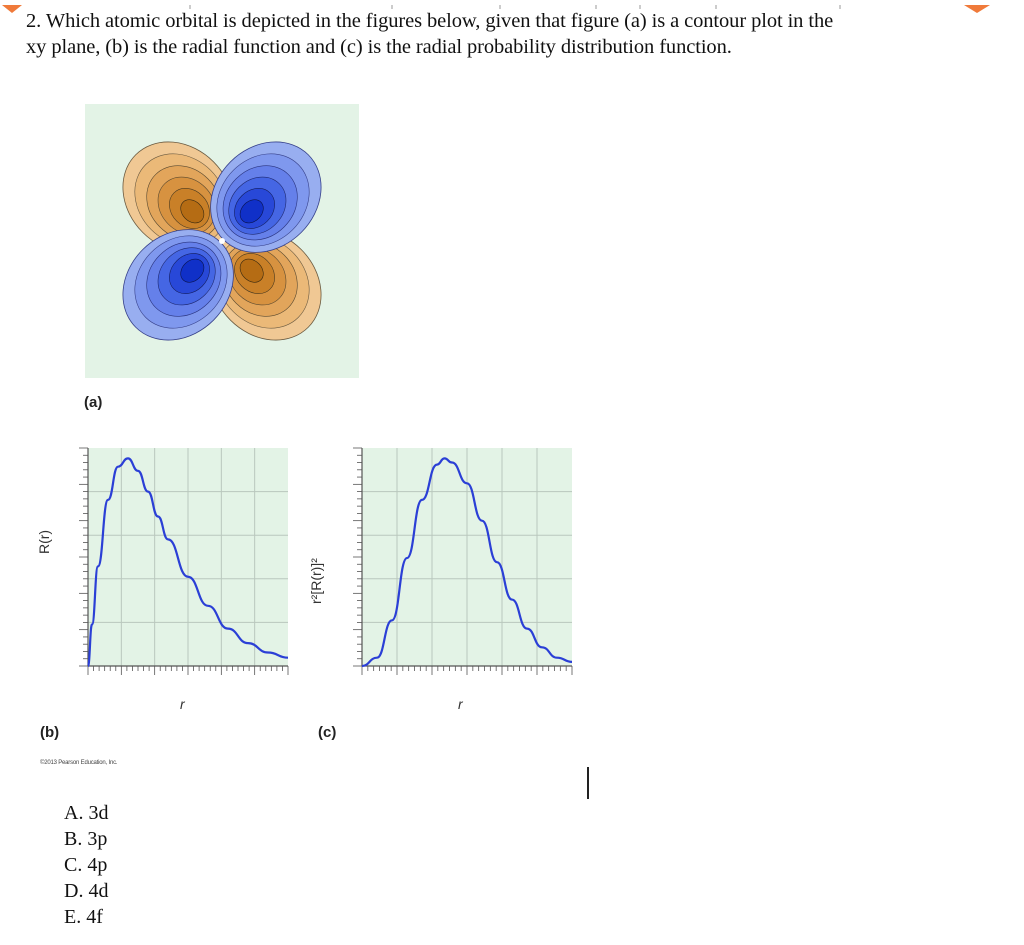 The height and width of the screenshot is (945, 1024). Describe the element at coordinates (187, 562) in the screenshot. I see `radial-function-curve` at that location.